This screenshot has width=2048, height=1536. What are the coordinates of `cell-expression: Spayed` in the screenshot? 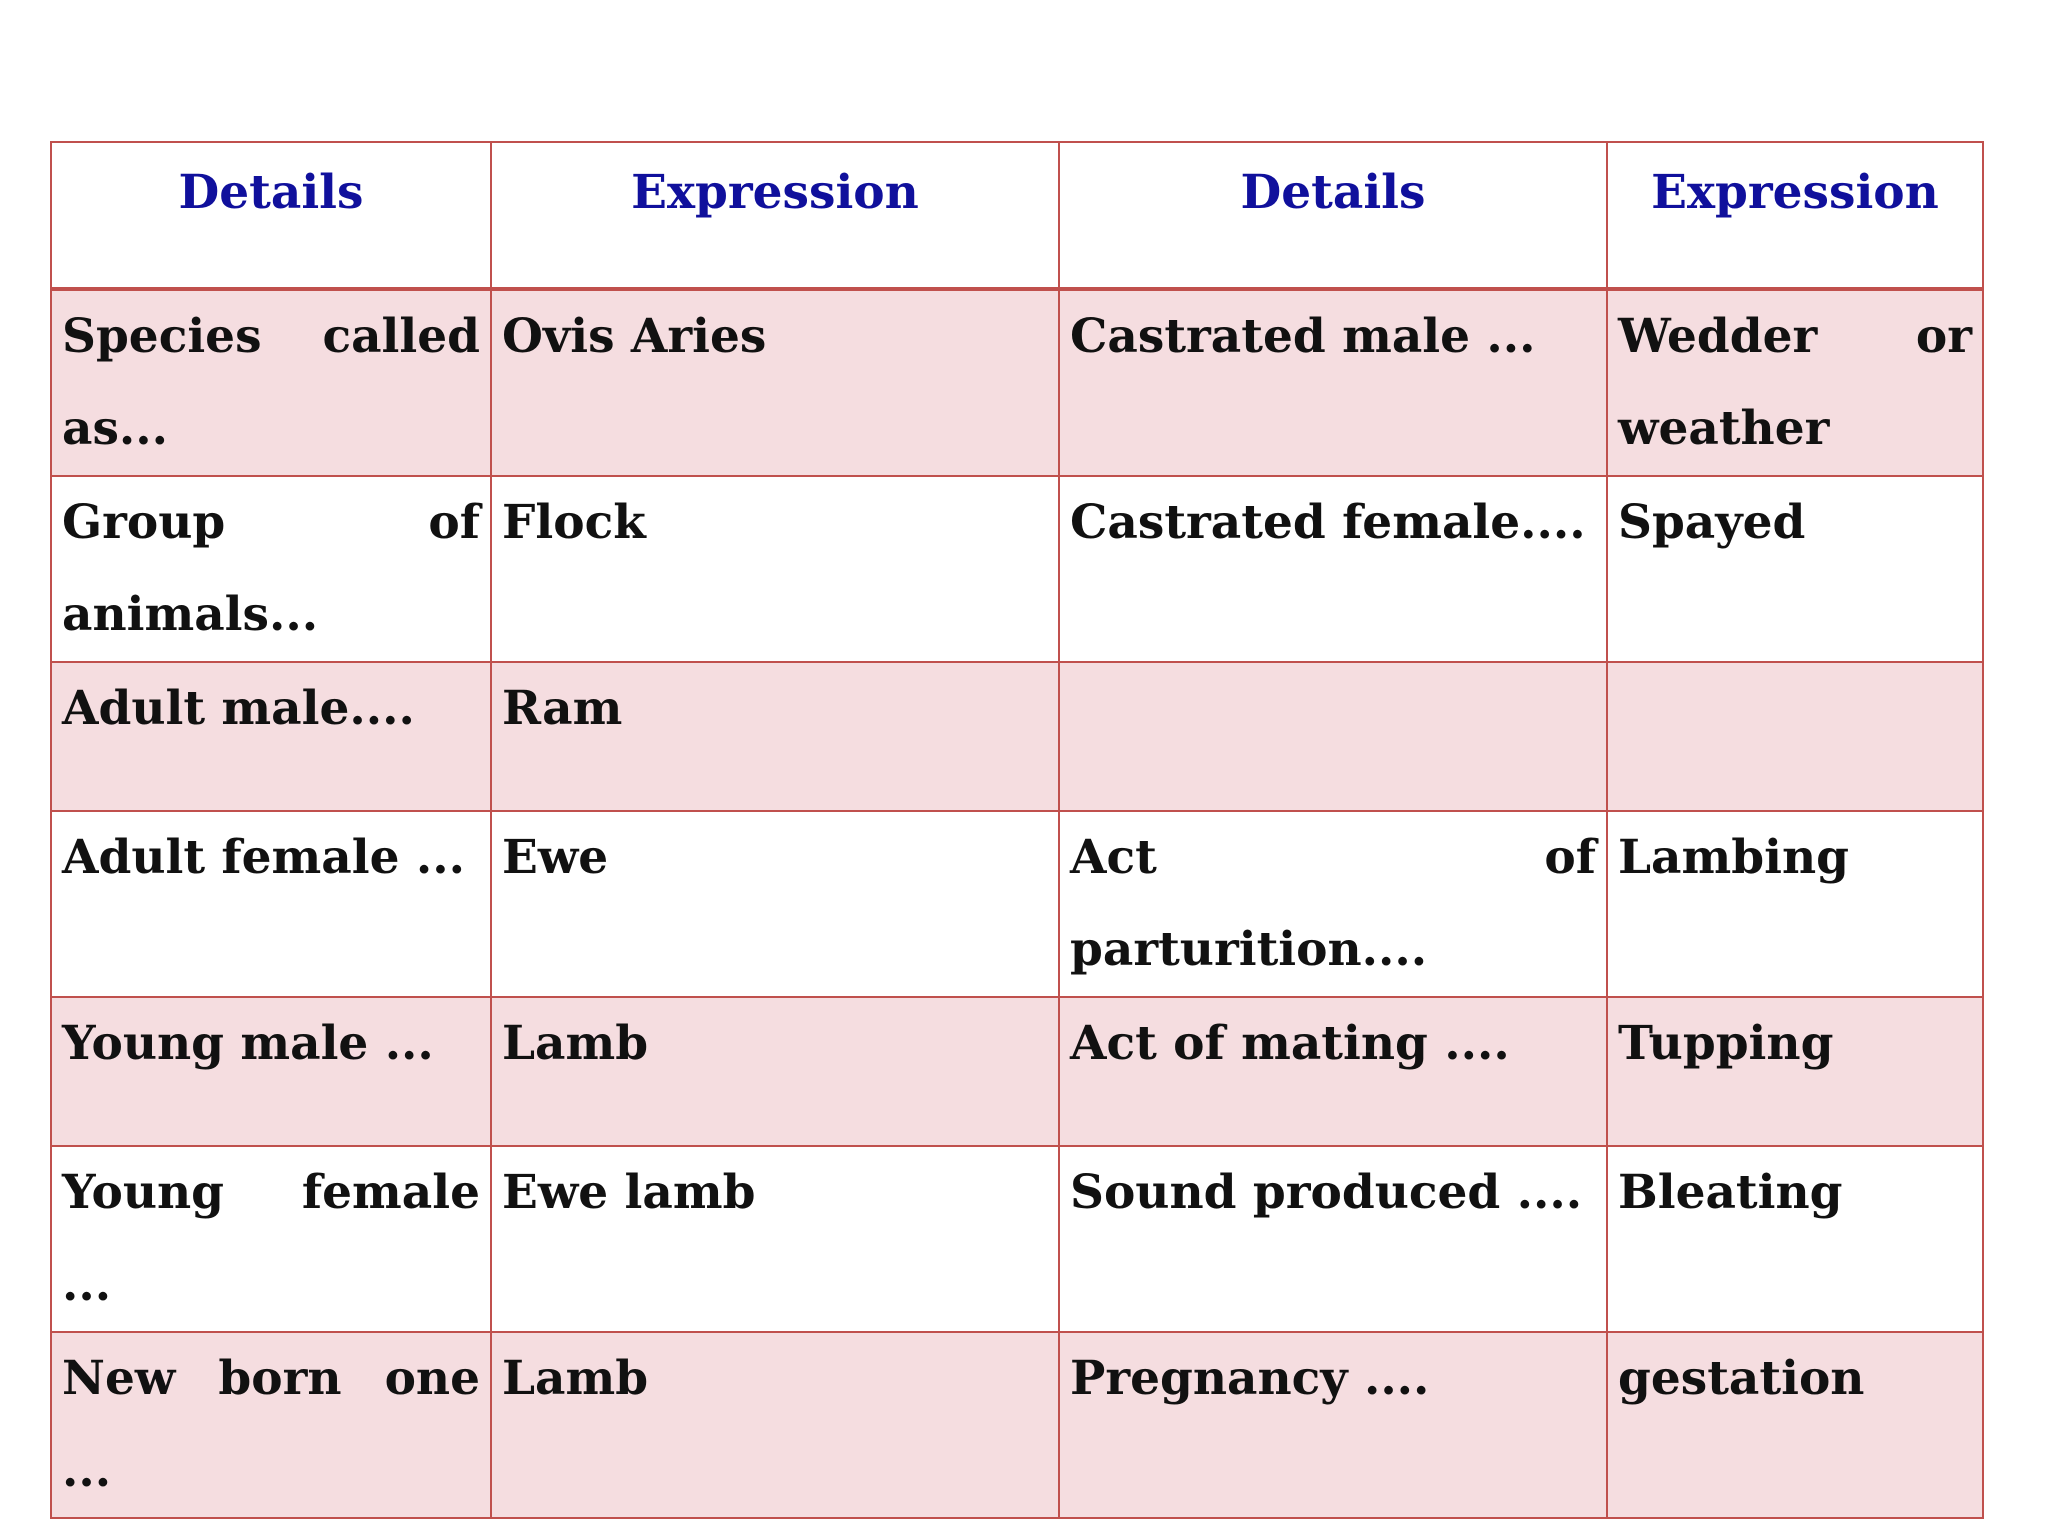 It's located at (1795, 569).